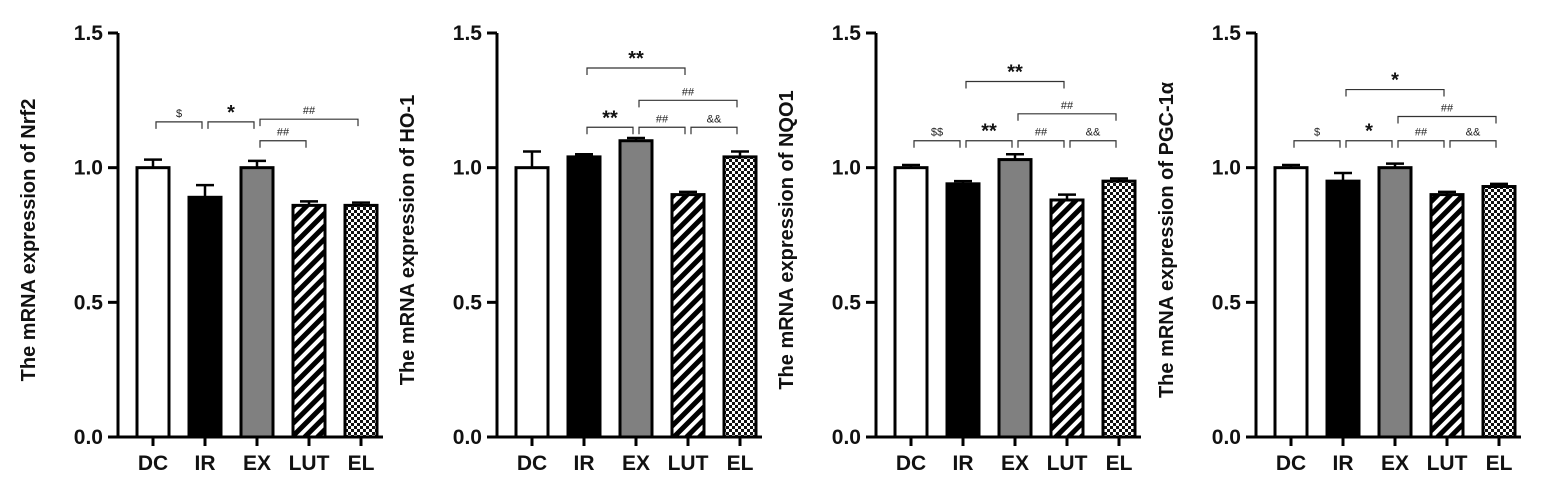 The height and width of the screenshot is (497, 1548). I want to click on y-axis-title: The mRNA expression of Nrf2, so click(29, 240).